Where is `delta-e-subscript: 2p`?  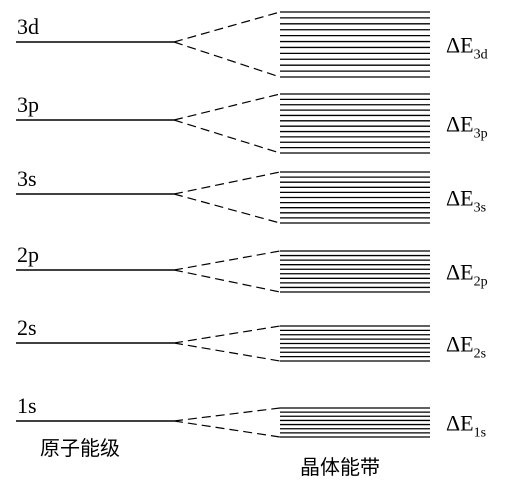
delta-e-subscript: 2p is located at coordinates (481, 282).